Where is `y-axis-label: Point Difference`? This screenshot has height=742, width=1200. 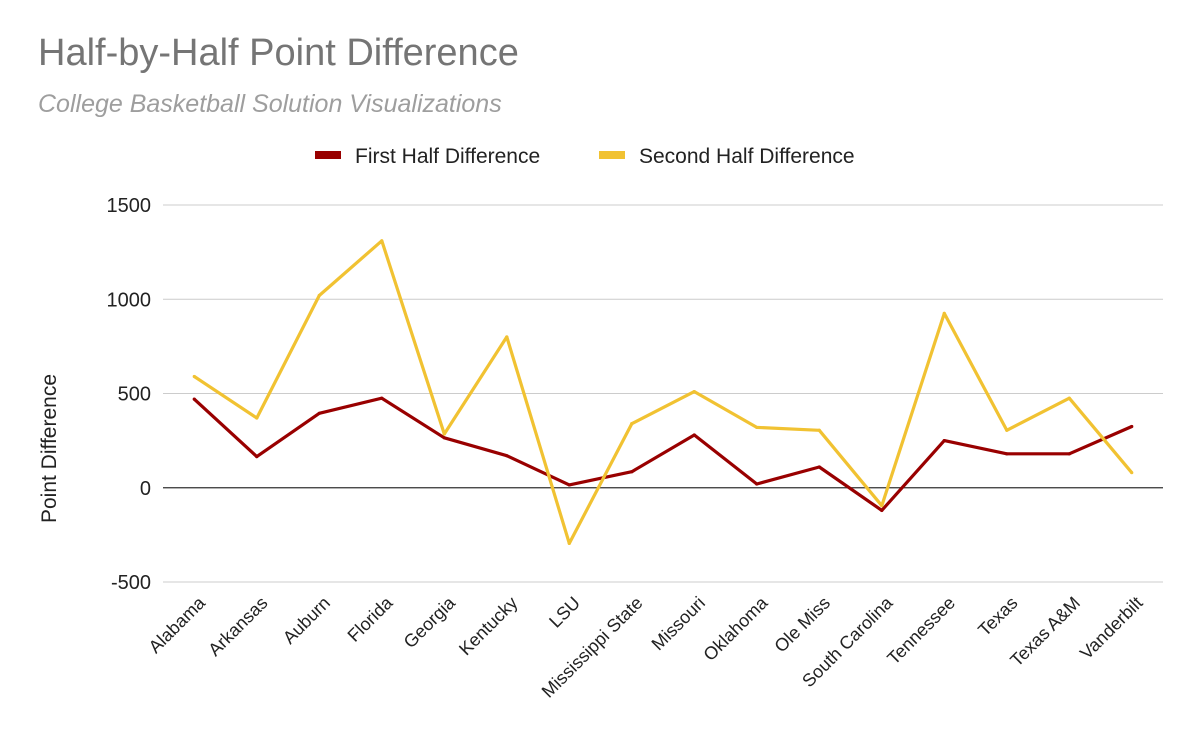 y-axis-label: Point Difference is located at coordinates (49, 448).